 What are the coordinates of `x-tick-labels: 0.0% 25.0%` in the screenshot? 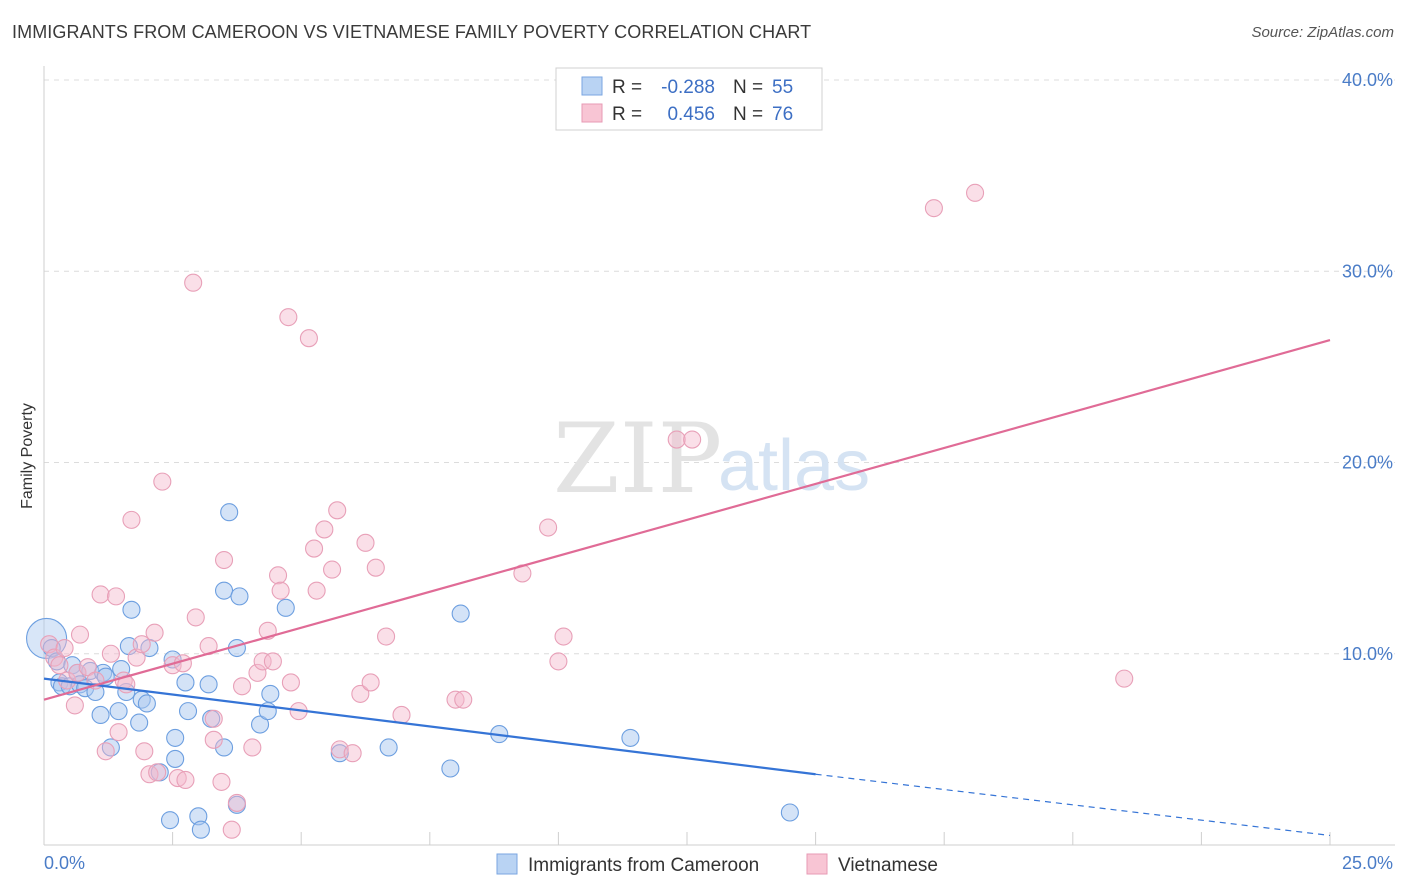 It's located at (718, 863).